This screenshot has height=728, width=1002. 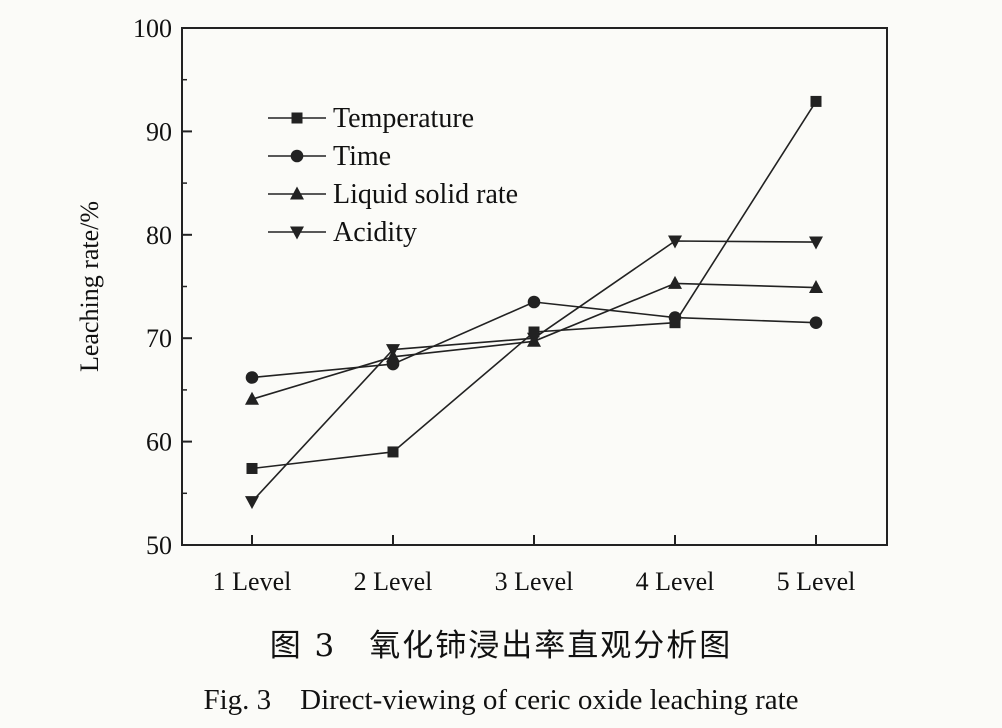 What do you see at coordinates (159, 338) in the screenshot?
I see `y-tick-label: 70` at bounding box center [159, 338].